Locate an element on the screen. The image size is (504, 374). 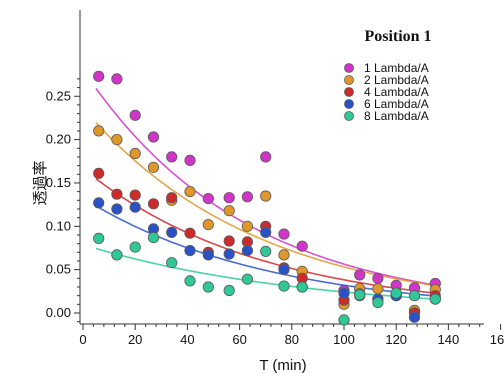
y-tick-label: 0.20 is located at coordinates (58, 139).